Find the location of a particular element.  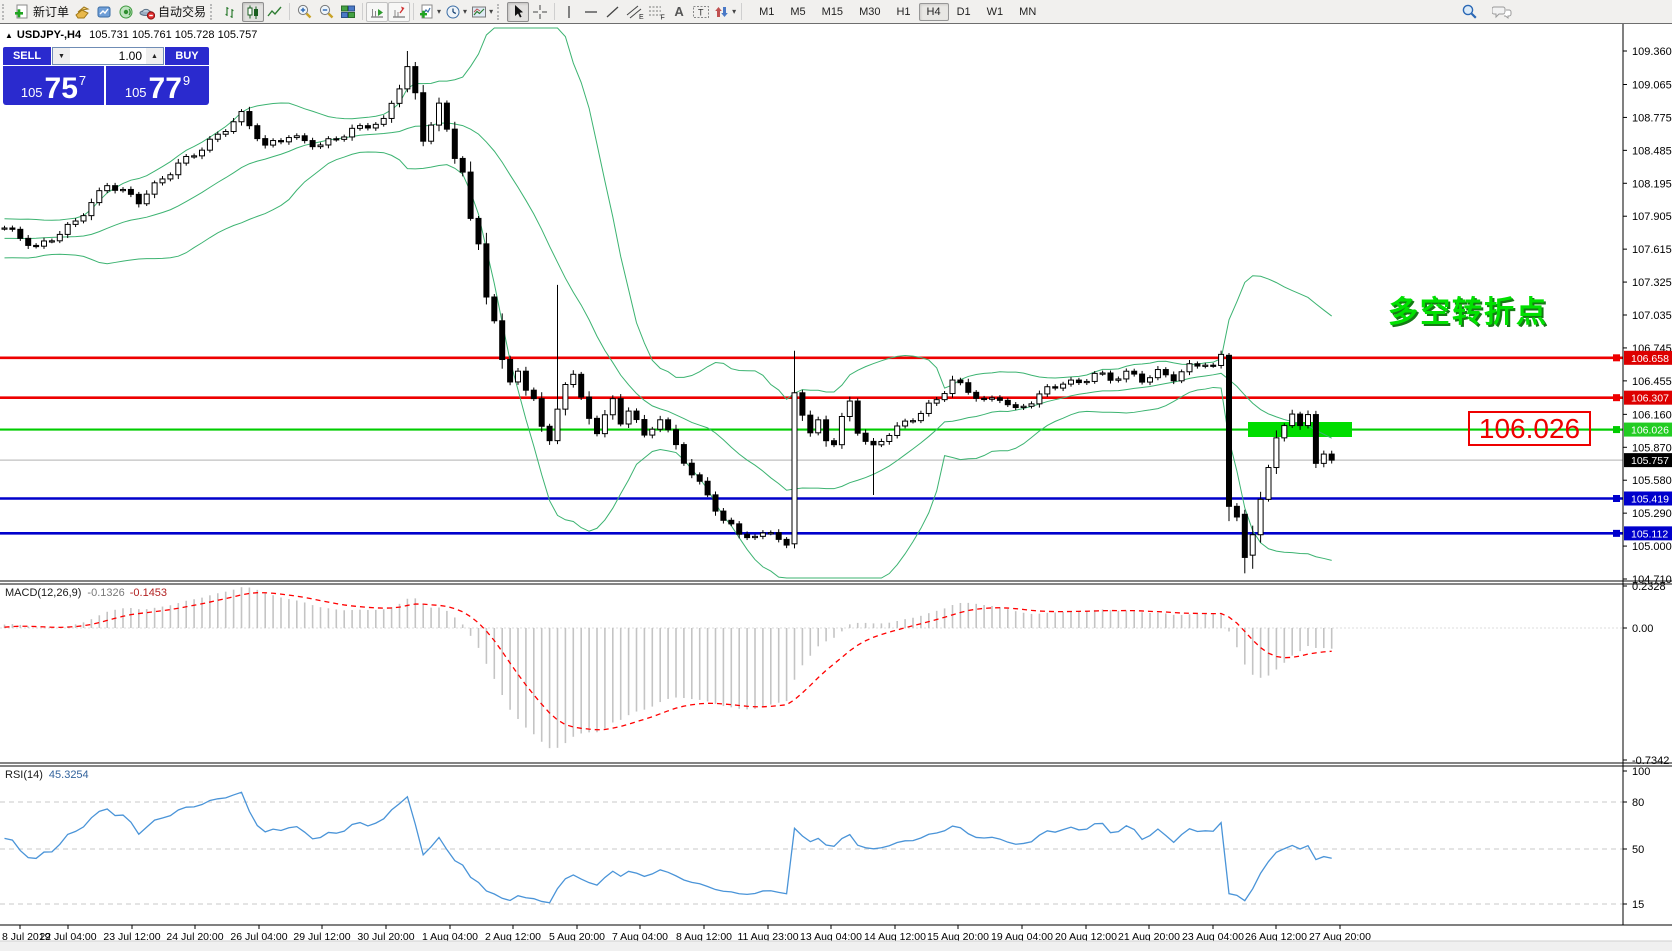

chart-shift-button is located at coordinates (399, 11).